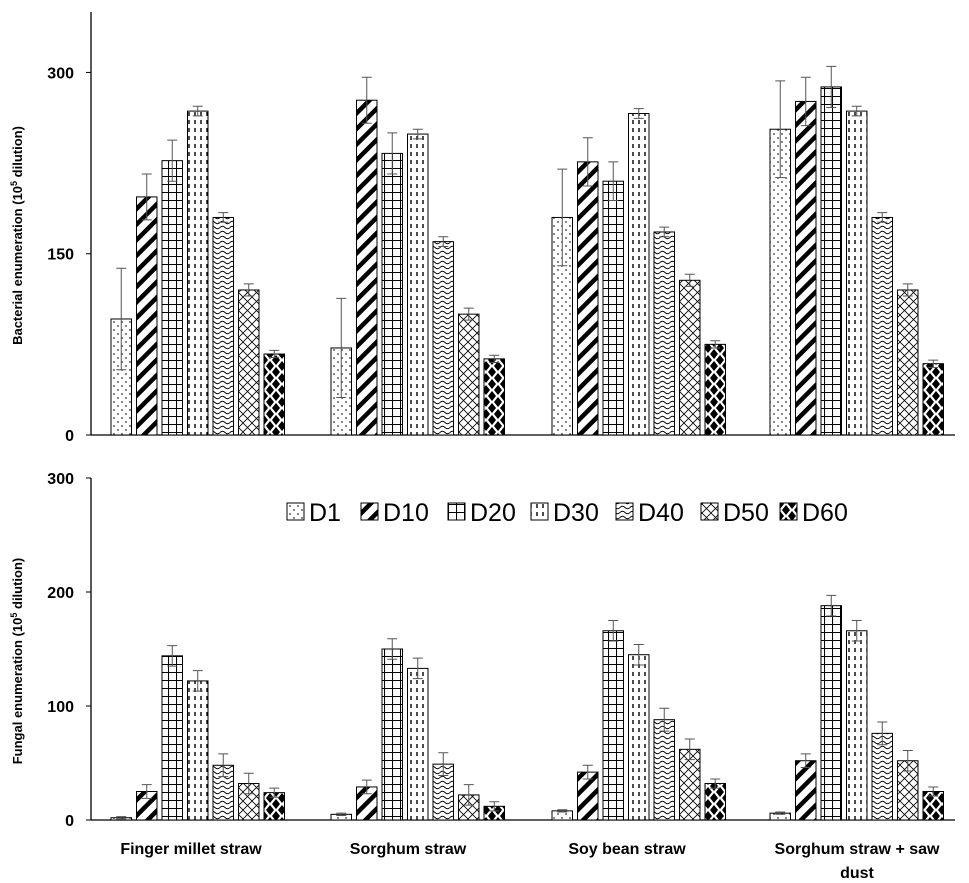  Describe the element at coordinates (624, 511) in the screenshot. I see `legend-swatch-d40` at that location.